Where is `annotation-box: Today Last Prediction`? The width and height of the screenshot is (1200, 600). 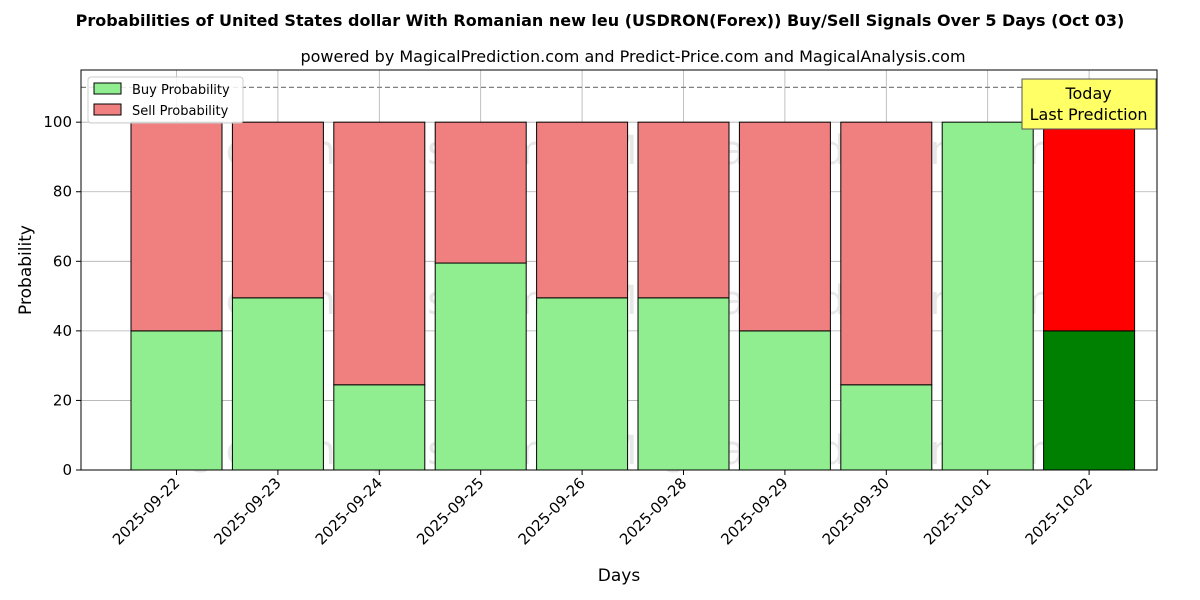
annotation-box: Today Last Prediction is located at coordinates (1089, 104).